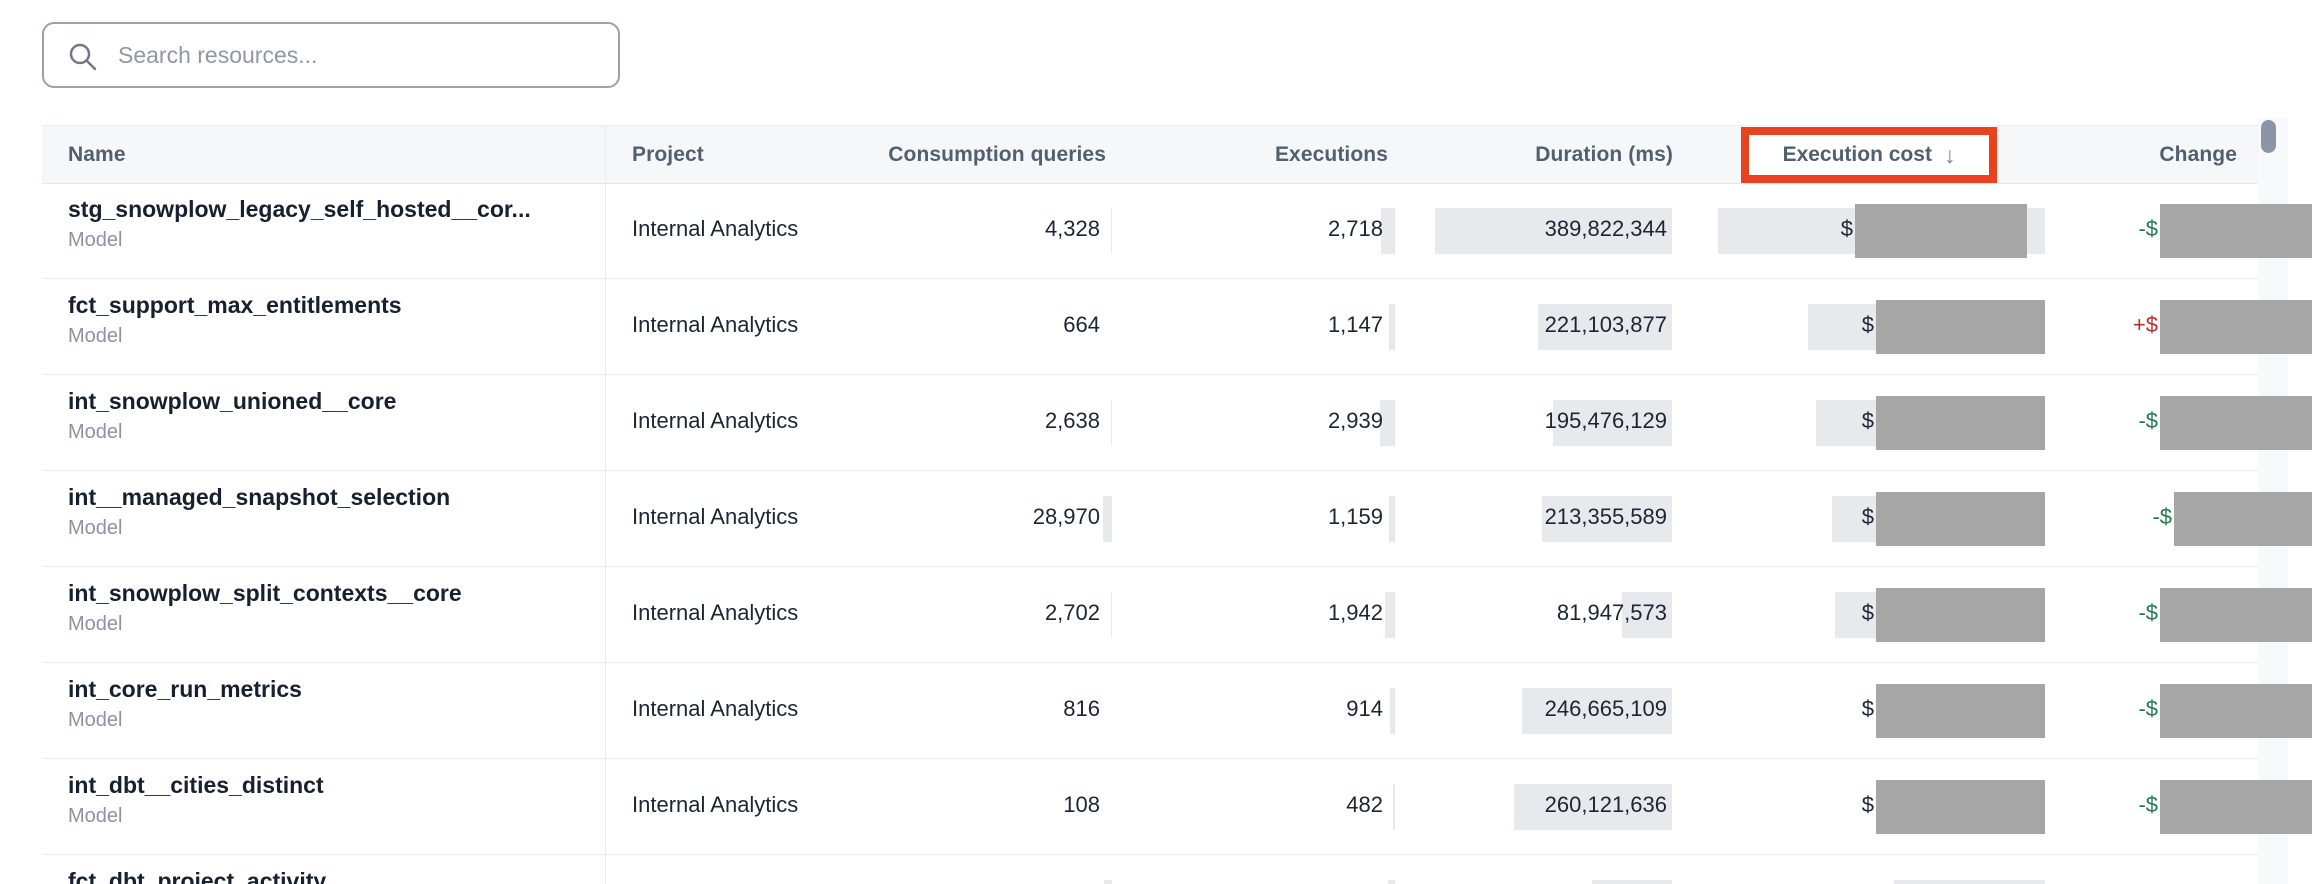 The width and height of the screenshot is (2312, 884). What do you see at coordinates (1150, 869) in the screenshot?
I see `table-row: fct_dbt_project_activity` at bounding box center [1150, 869].